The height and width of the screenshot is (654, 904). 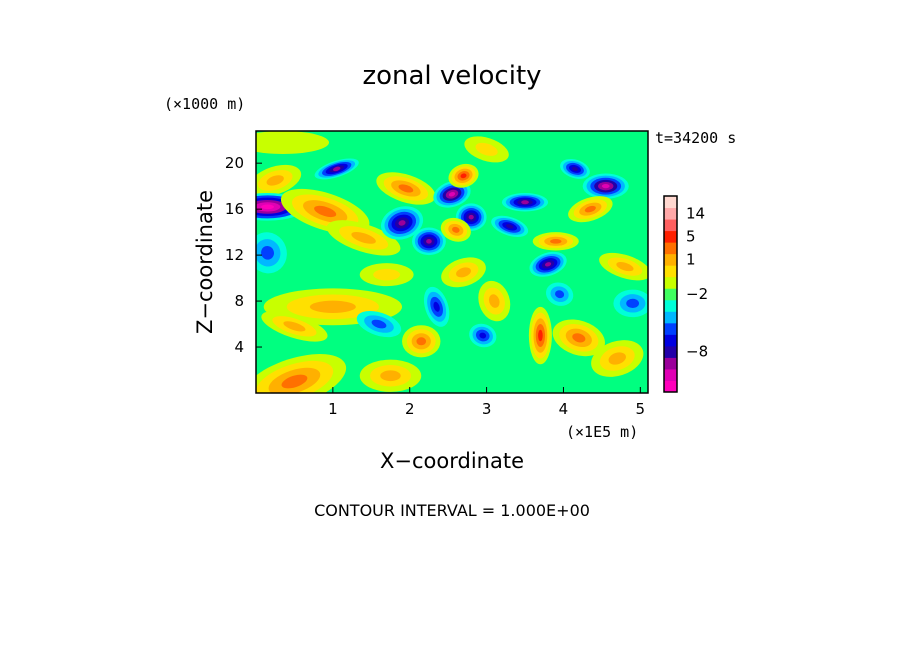 What do you see at coordinates (602, 432) in the screenshot?
I see `x-unit-label: (×1E5 m)` at bounding box center [602, 432].